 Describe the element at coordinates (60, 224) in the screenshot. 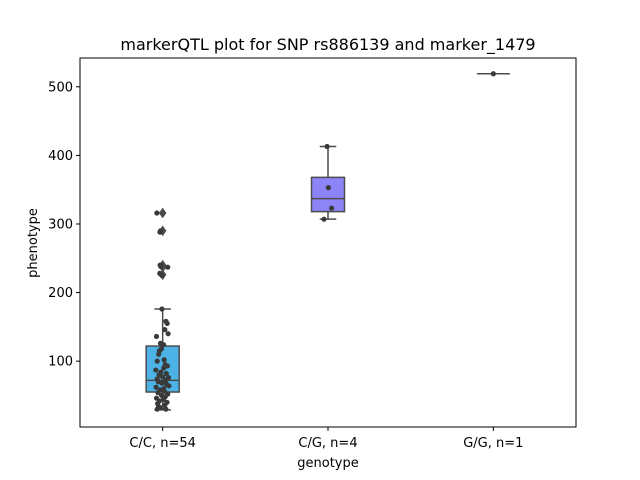

I see `y-tick-label: 300` at that location.